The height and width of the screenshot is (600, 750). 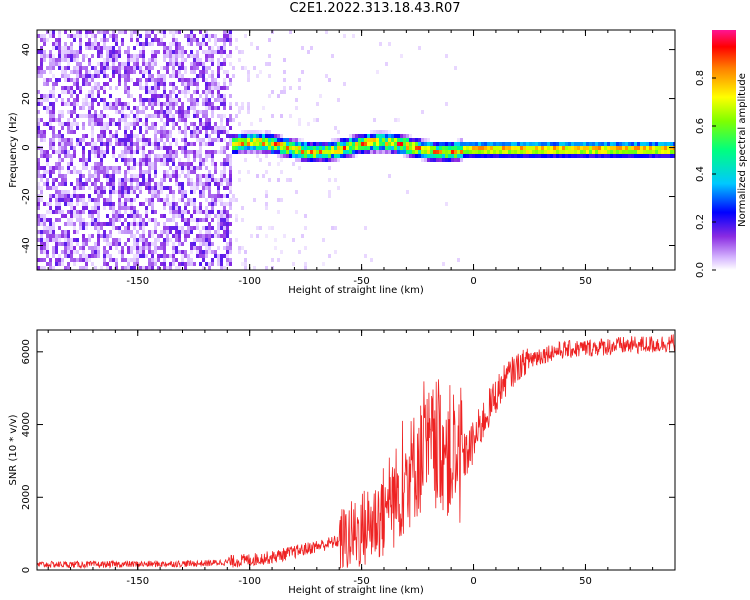 What do you see at coordinates (375, 8) in the screenshot?
I see `figure-title: C2E1.2022.313.18.43.R07` at bounding box center [375, 8].